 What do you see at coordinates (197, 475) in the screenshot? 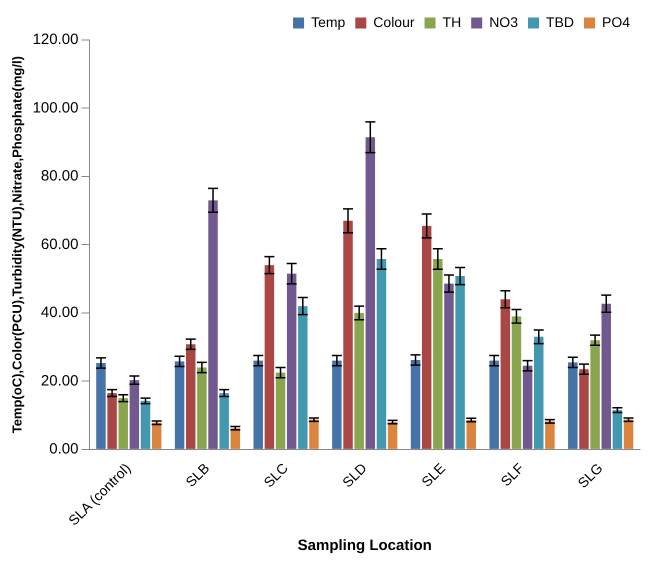
I see `x-tick-label: SLB` at bounding box center [197, 475].